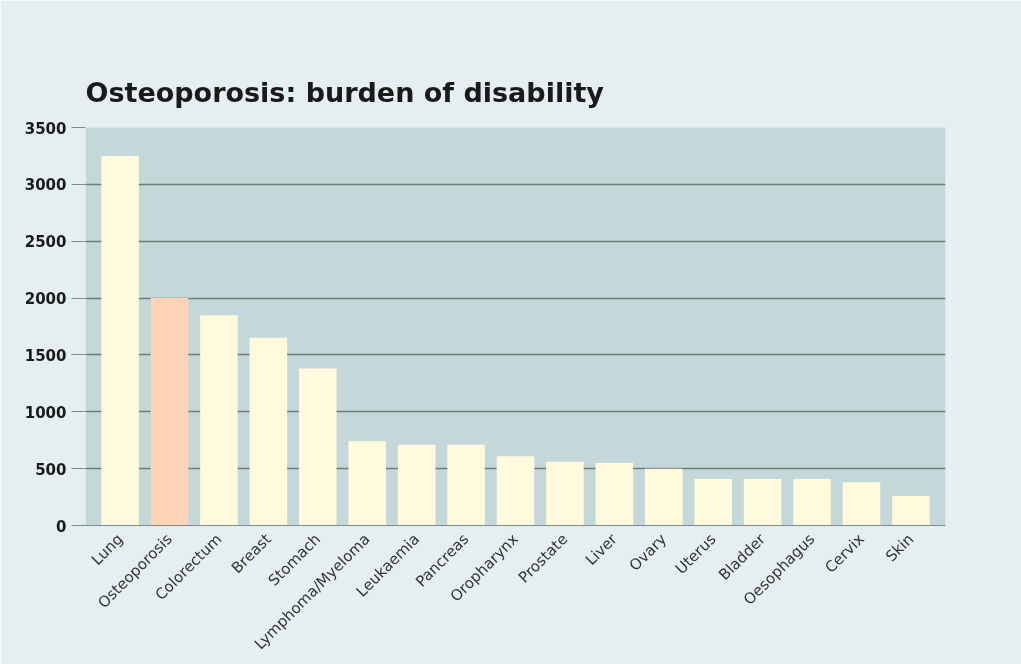 The width and height of the screenshot is (1021, 664). What do you see at coordinates (51, 469) in the screenshot?
I see `y-tick-label: 500` at bounding box center [51, 469].